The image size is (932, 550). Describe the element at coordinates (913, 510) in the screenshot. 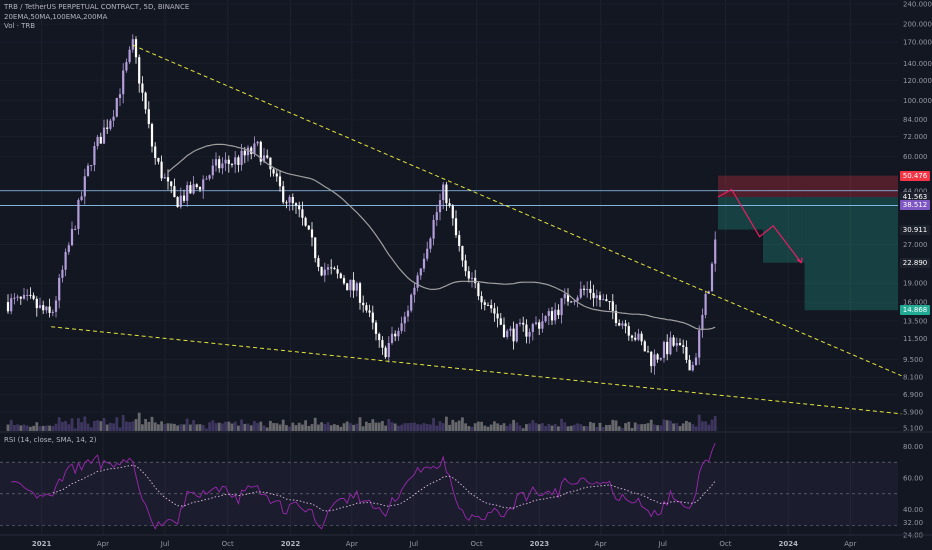

I see `rsi-tick-label: 40.00` at that location.